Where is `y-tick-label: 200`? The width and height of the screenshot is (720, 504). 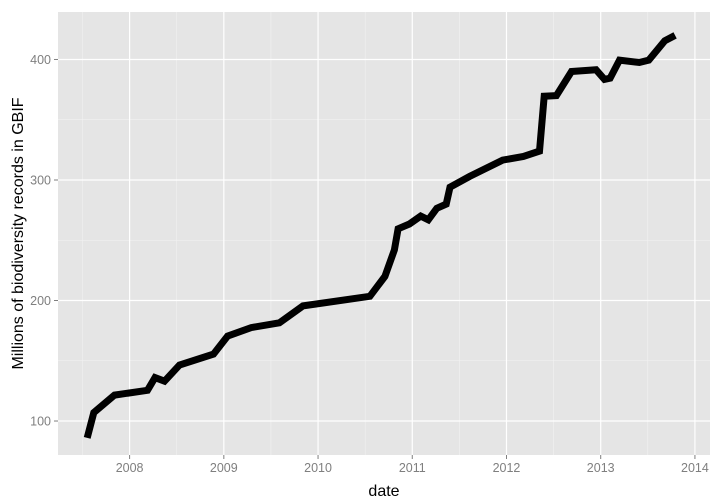
y-tick-label: 200 is located at coordinates (40, 301).